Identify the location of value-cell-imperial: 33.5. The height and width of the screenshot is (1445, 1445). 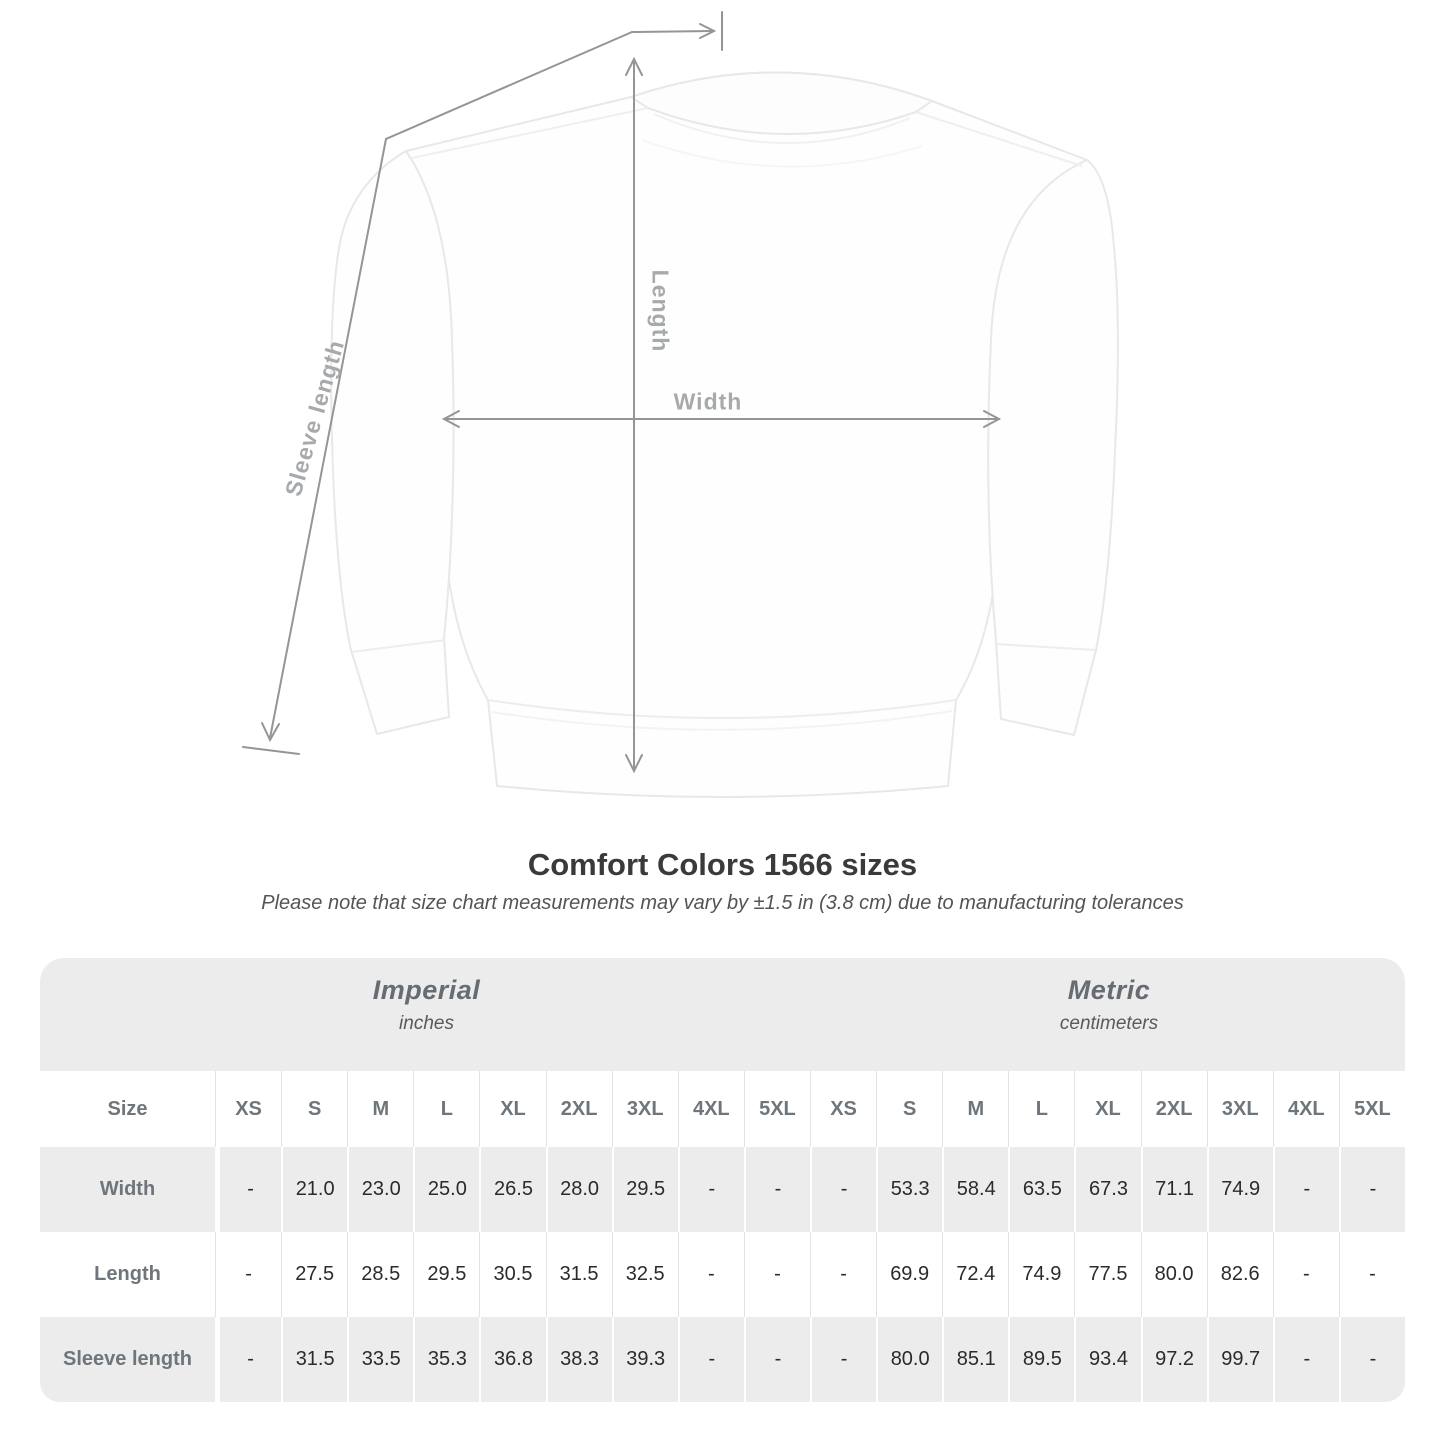
(380, 1359).